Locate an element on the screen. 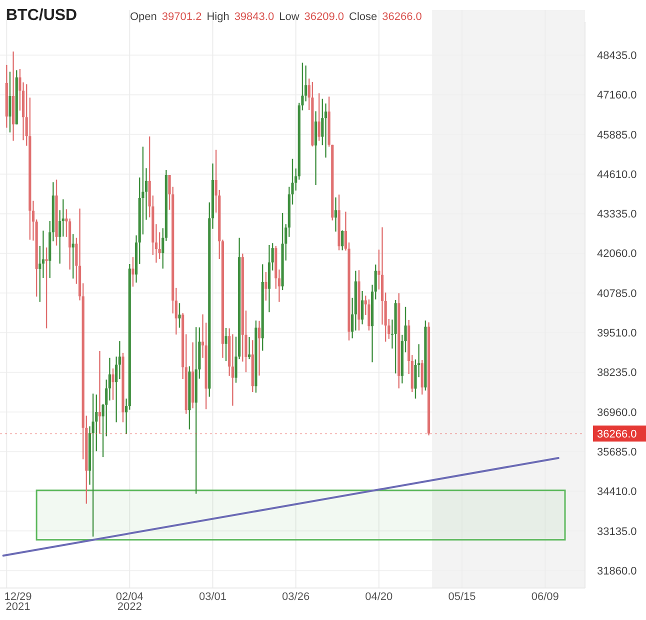  y-tick-label: 47160.0 is located at coordinates (617, 96).